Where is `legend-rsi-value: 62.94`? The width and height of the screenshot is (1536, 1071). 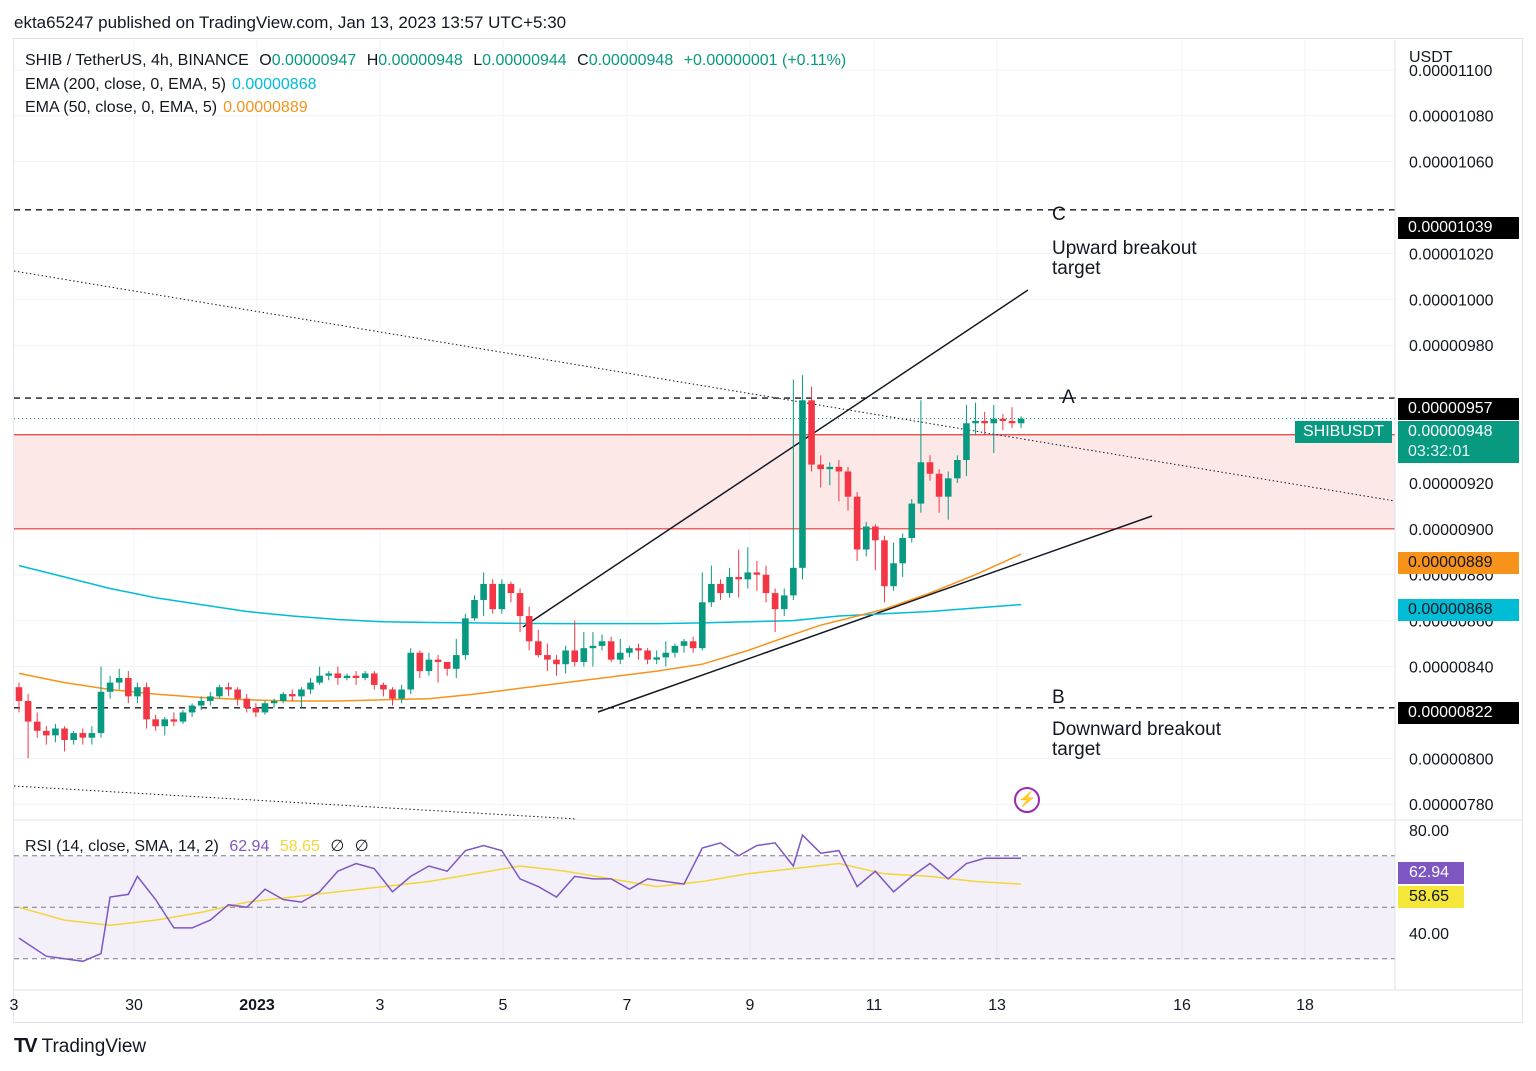
legend-rsi-value: 62.94 is located at coordinates (249, 846).